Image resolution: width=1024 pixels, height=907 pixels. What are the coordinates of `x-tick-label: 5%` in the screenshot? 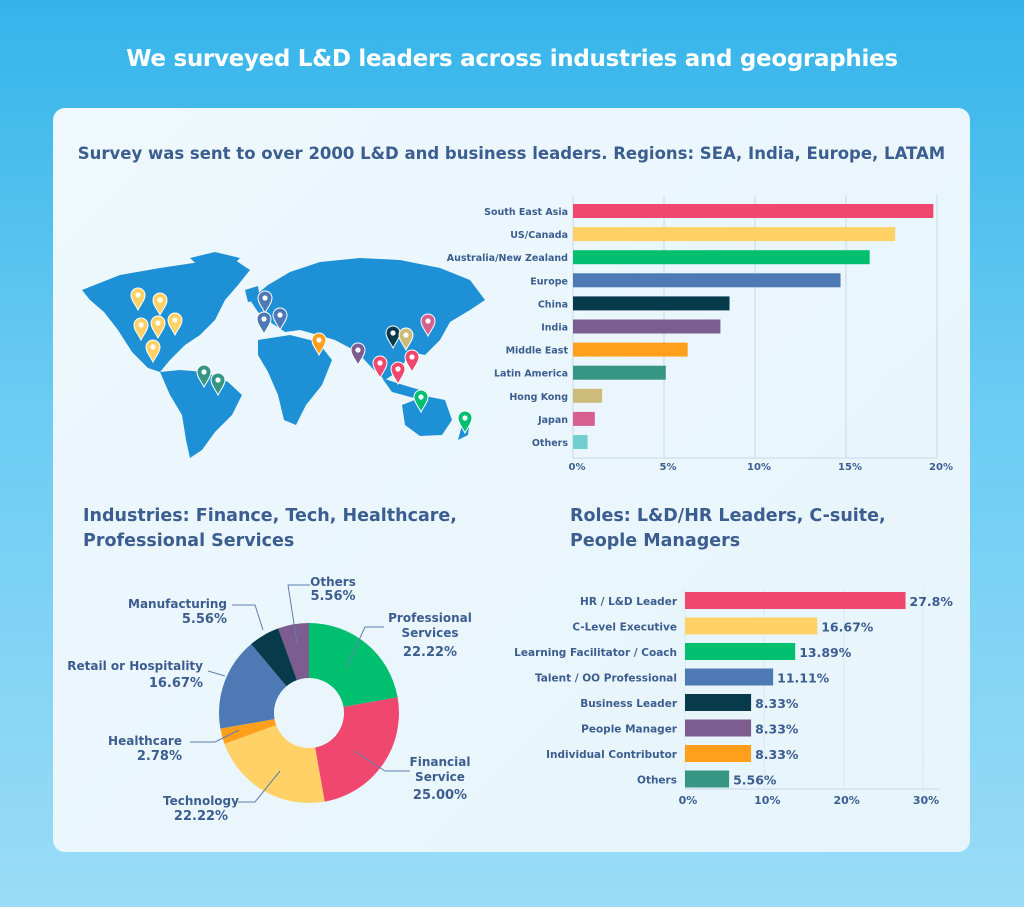 It's located at (668, 467).